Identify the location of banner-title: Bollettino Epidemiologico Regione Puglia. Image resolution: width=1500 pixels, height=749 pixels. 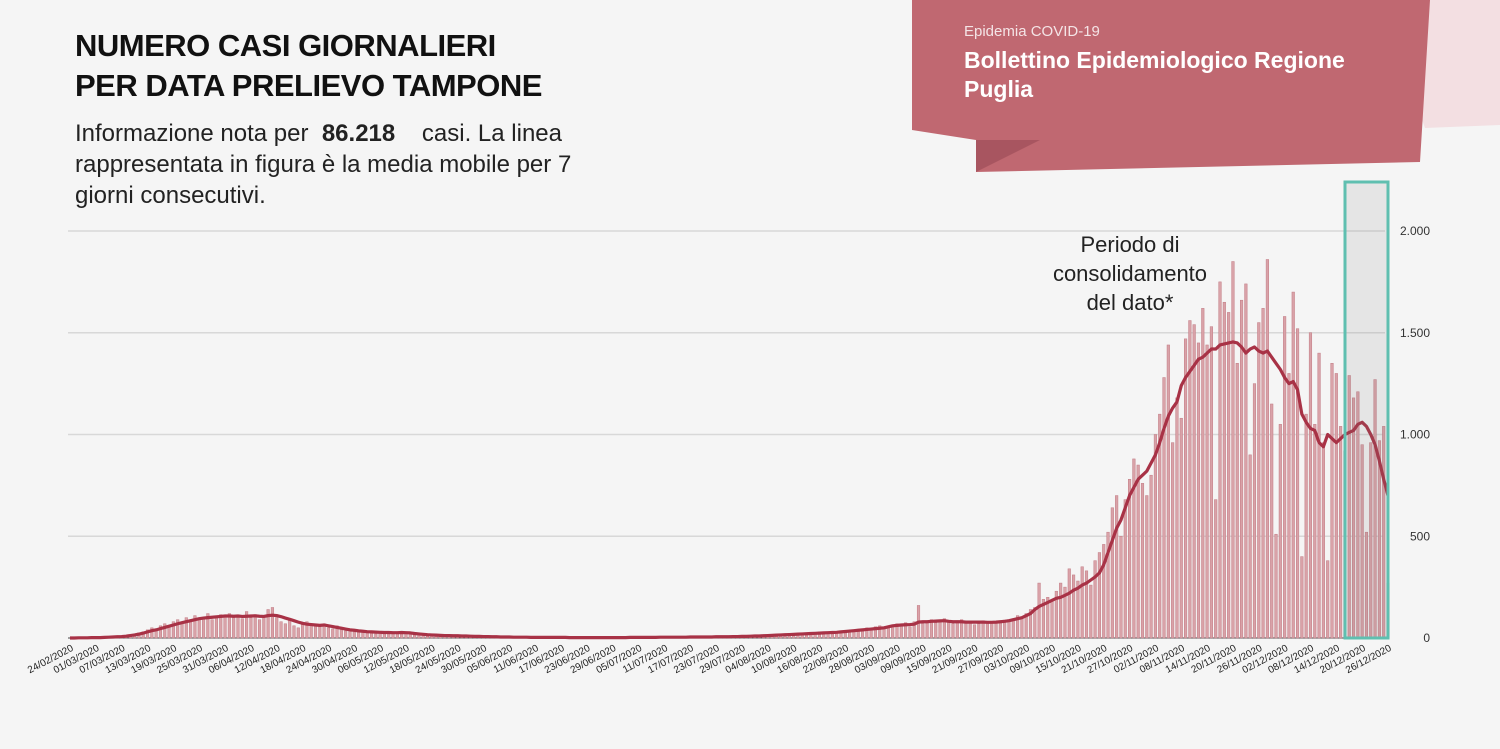
(1154, 74).